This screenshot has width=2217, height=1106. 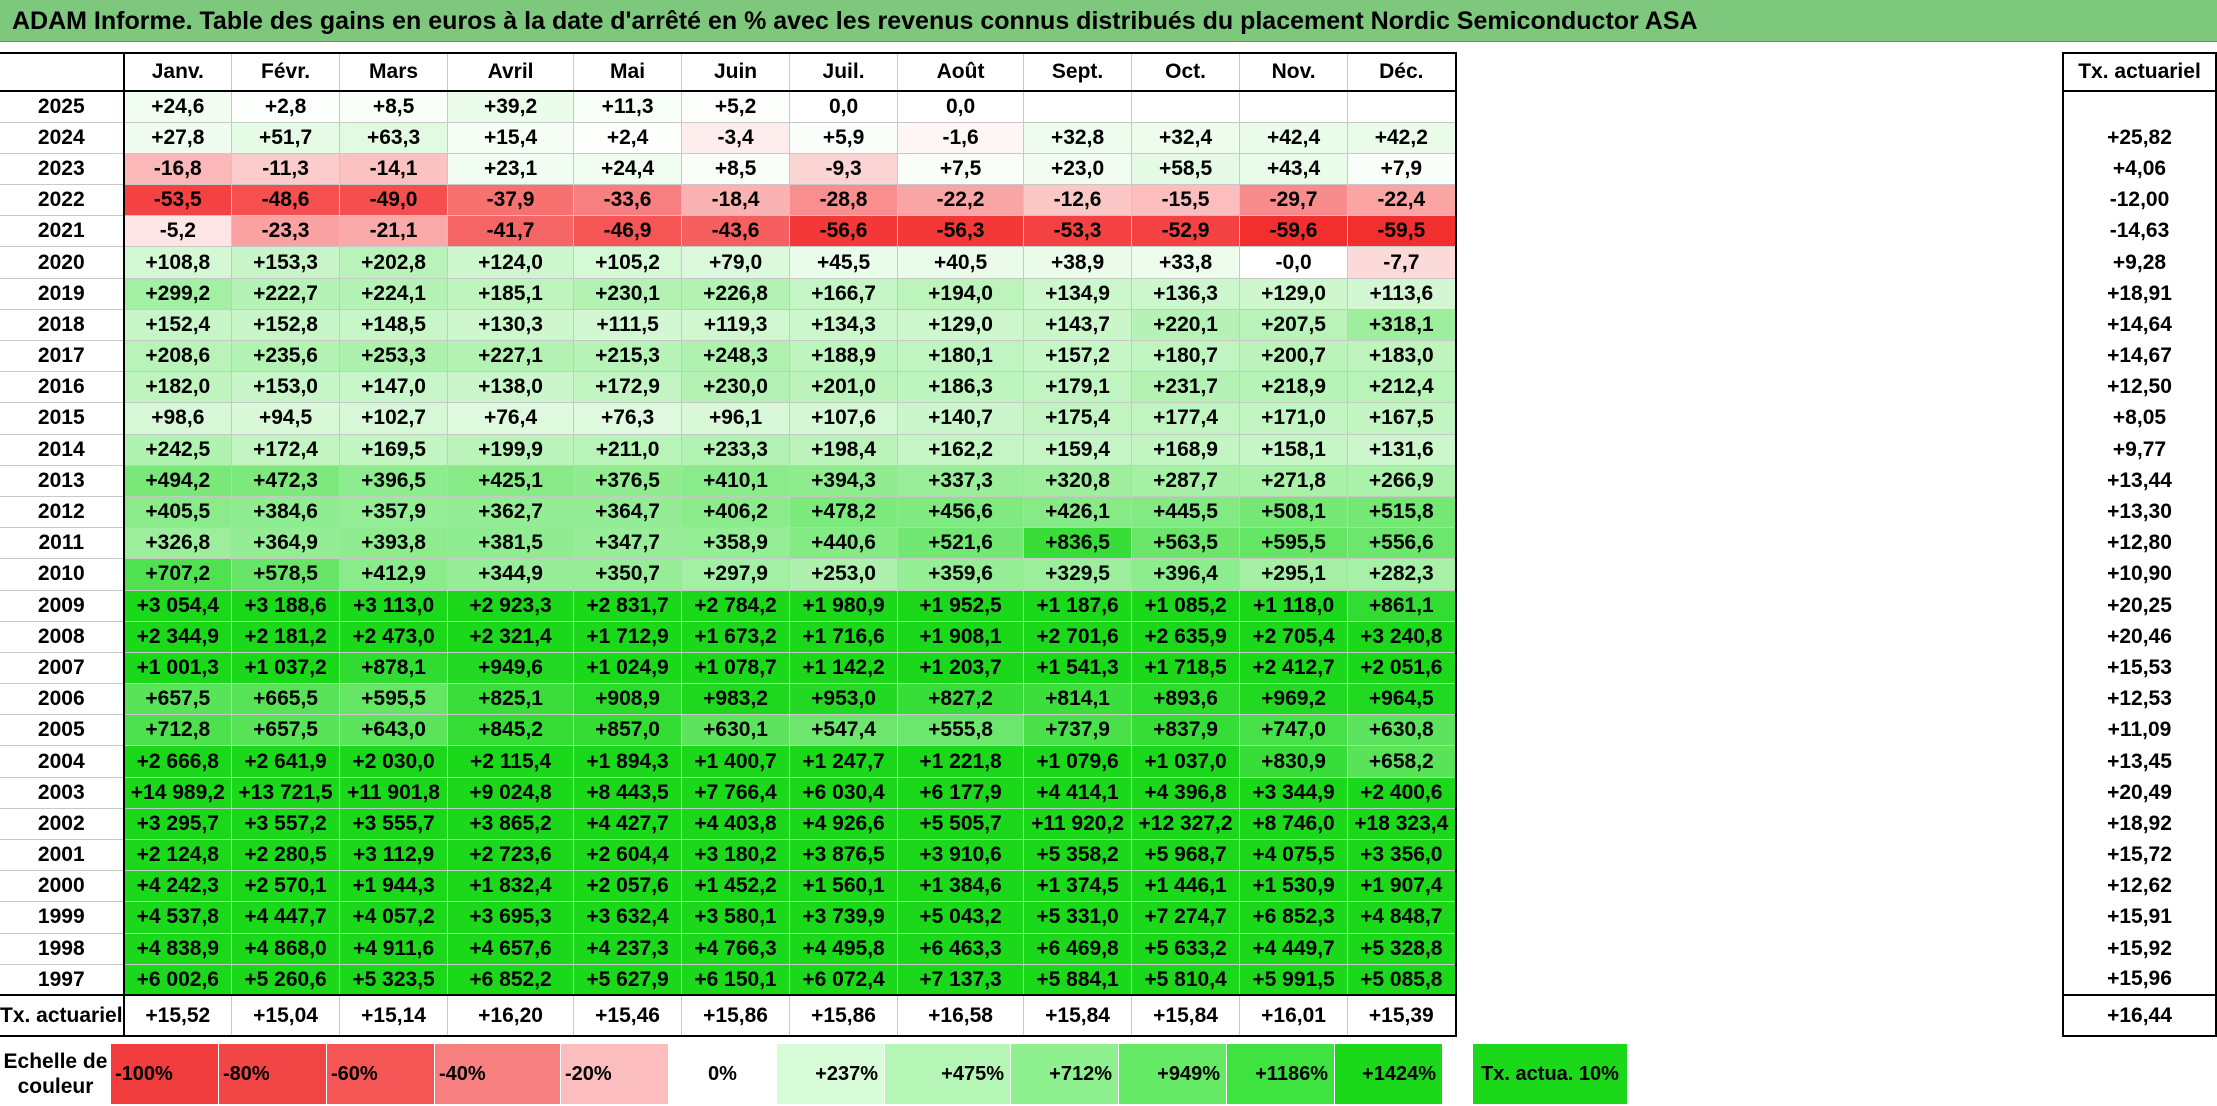 What do you see at coordinates (1078, 137) in the screenshot?
I see `gain-cell: +32,8` at bounding box center [1078, 137].